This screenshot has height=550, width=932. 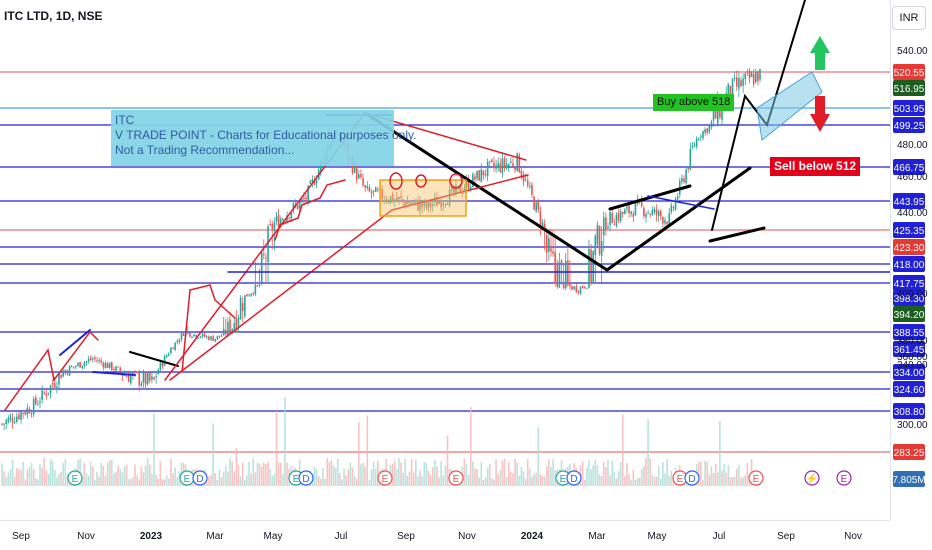 What do you see at coordinates (21, 536) in the screenshot?
I see `x-tick-label: Sep` at bounding box center [21, 536].